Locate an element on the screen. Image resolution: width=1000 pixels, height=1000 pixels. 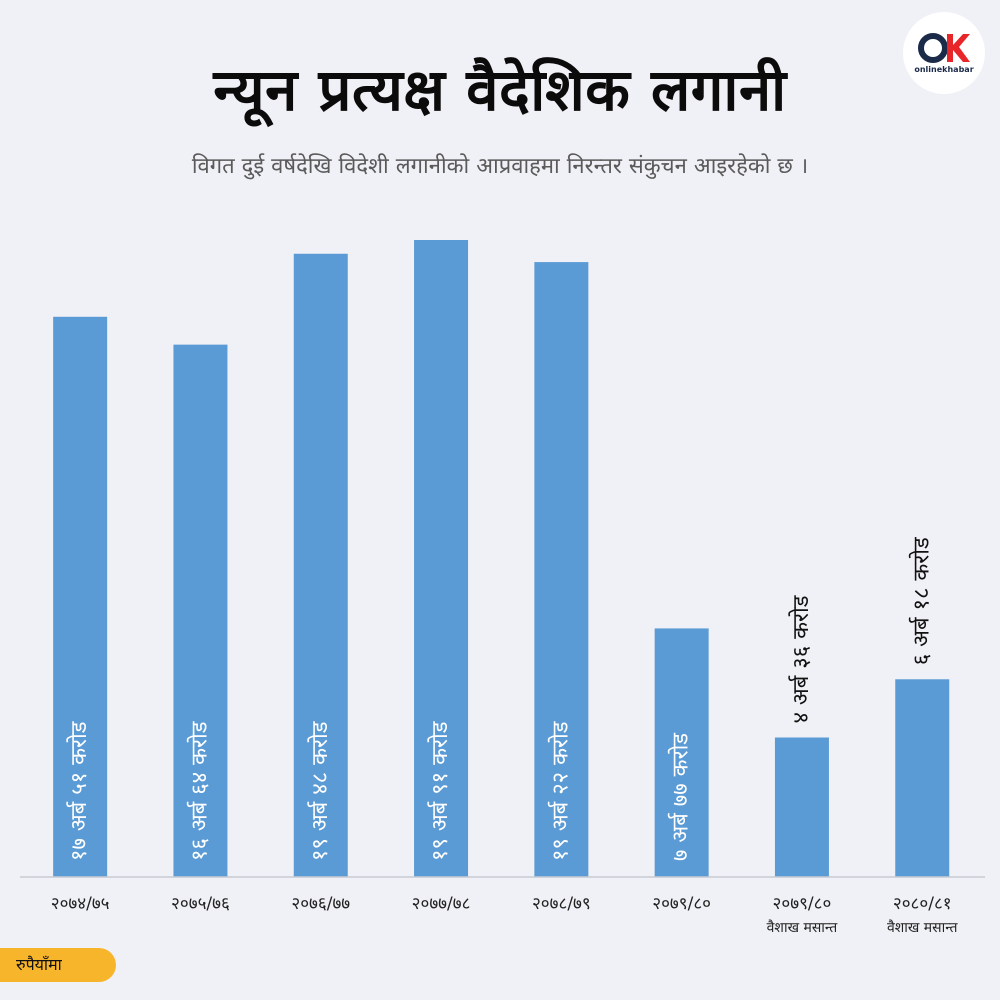
onlinekhabar-logo: onlinekhabar is located at coordinates (944, 53).